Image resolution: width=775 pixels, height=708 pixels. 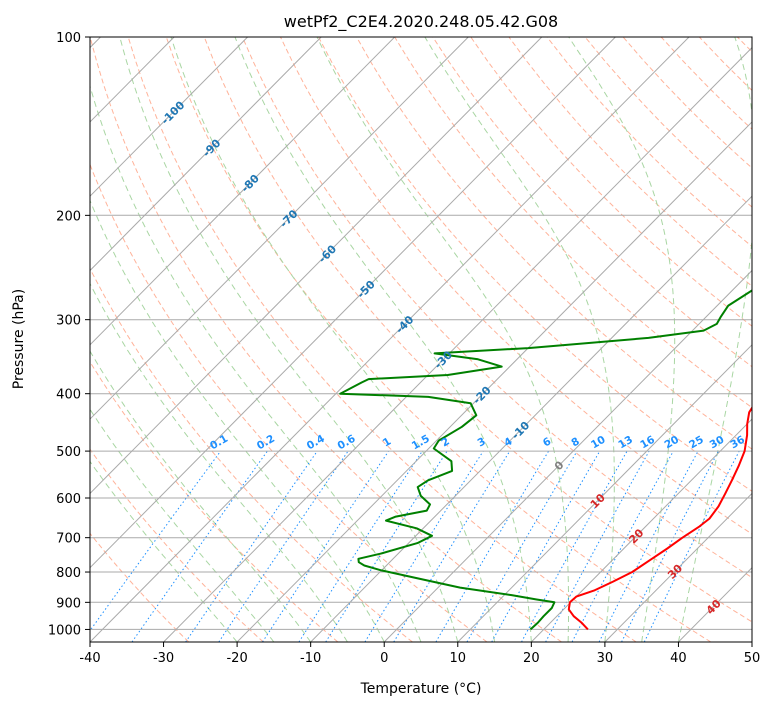 I want to click on x-tick-label: -20, so click(x=236, y=658).